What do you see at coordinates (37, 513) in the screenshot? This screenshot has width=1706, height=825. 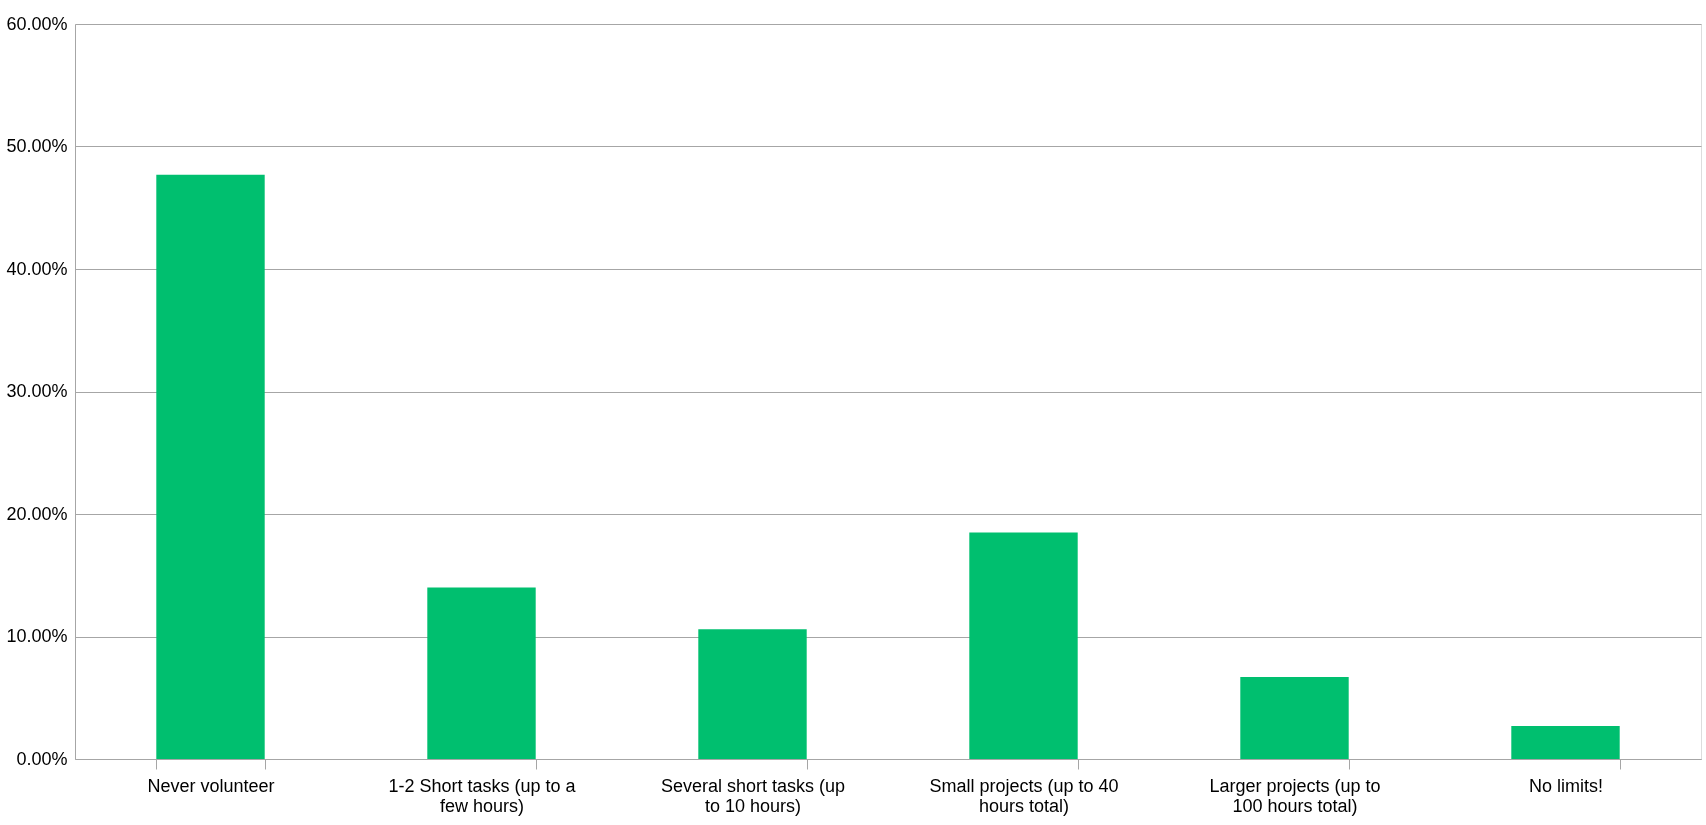 I see `y-tick-label: 20.00%` at bounding box center [37, 513].